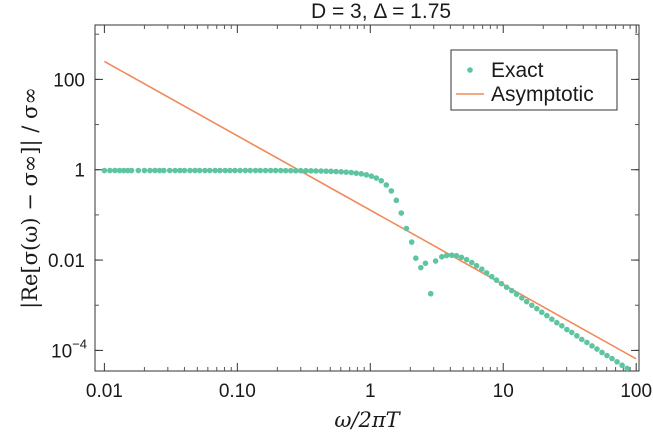  Describe the element at coordinates (69, 349) in the screenshot. I see `y-tick-label: 10⁻⁴` at that location.